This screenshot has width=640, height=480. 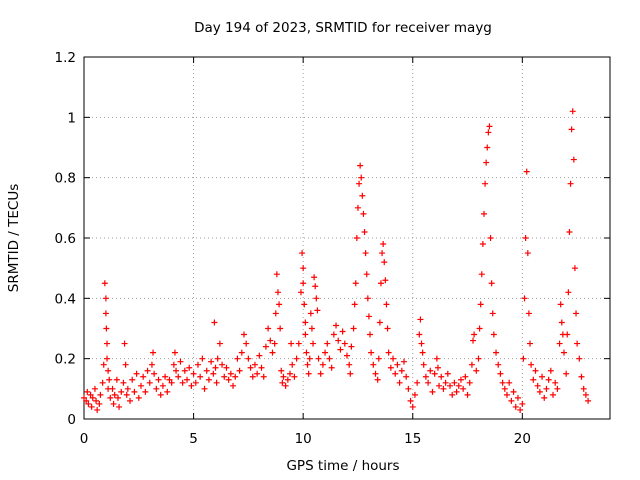 I want to click on y-tick-label: 0, so click(x=71, y=420).